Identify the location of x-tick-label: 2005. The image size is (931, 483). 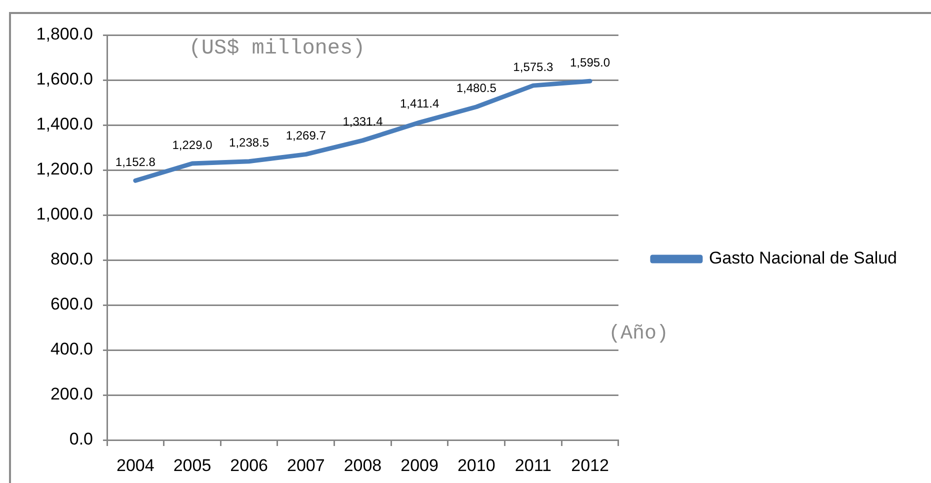
(192, 465).